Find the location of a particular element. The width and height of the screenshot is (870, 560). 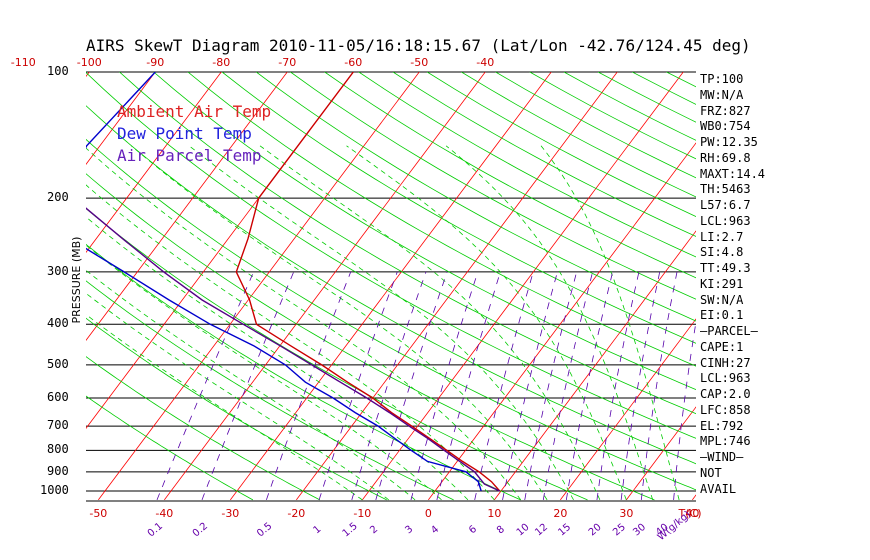

stability-index-item: CAPE:1 is located at coordinates (722, 346).